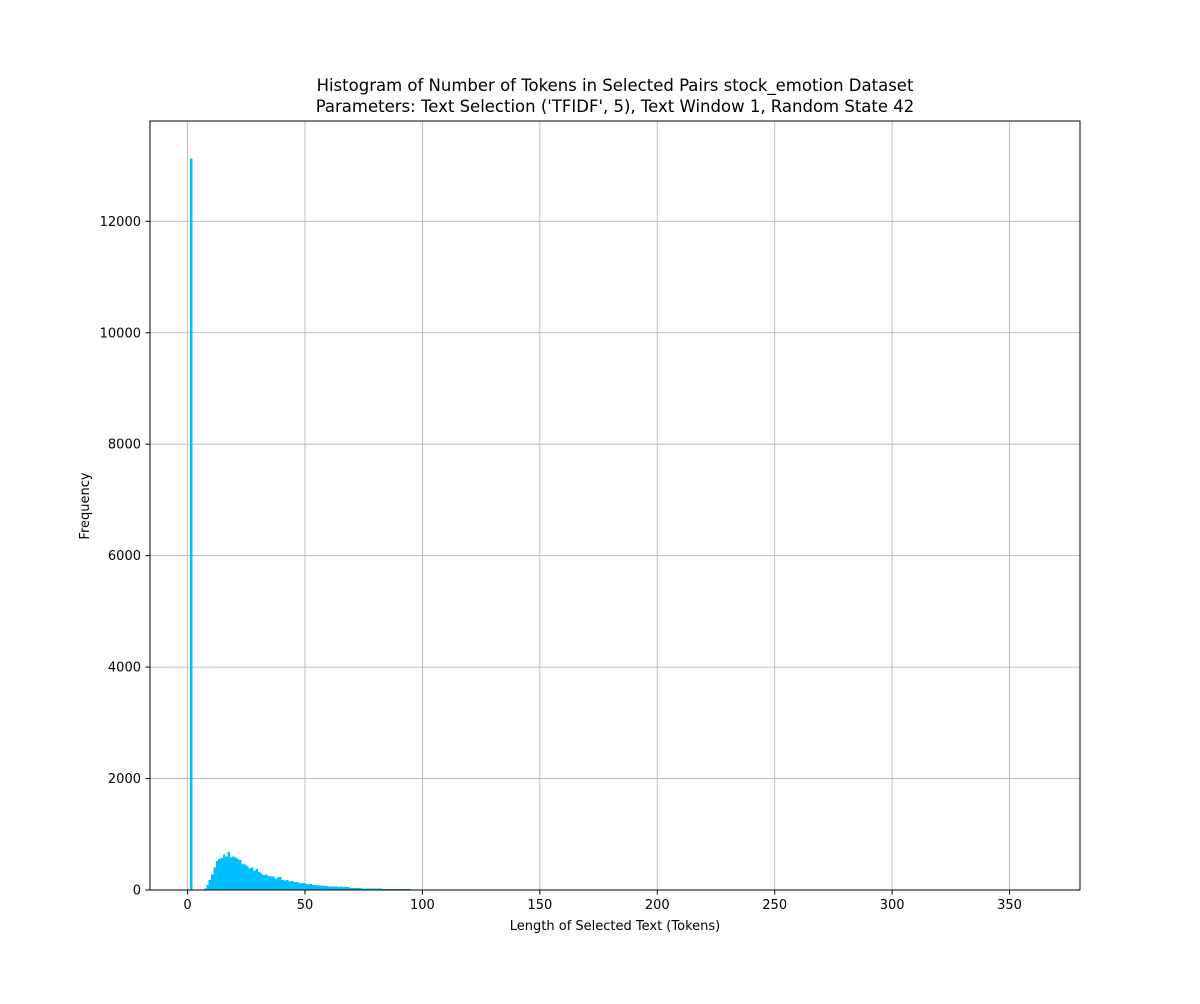 The height and width of the screenshot is (1004, 1200). Describe the element at coordinates (774, 905) in the screenshot. I see `x-tick-label: 250` at that location.